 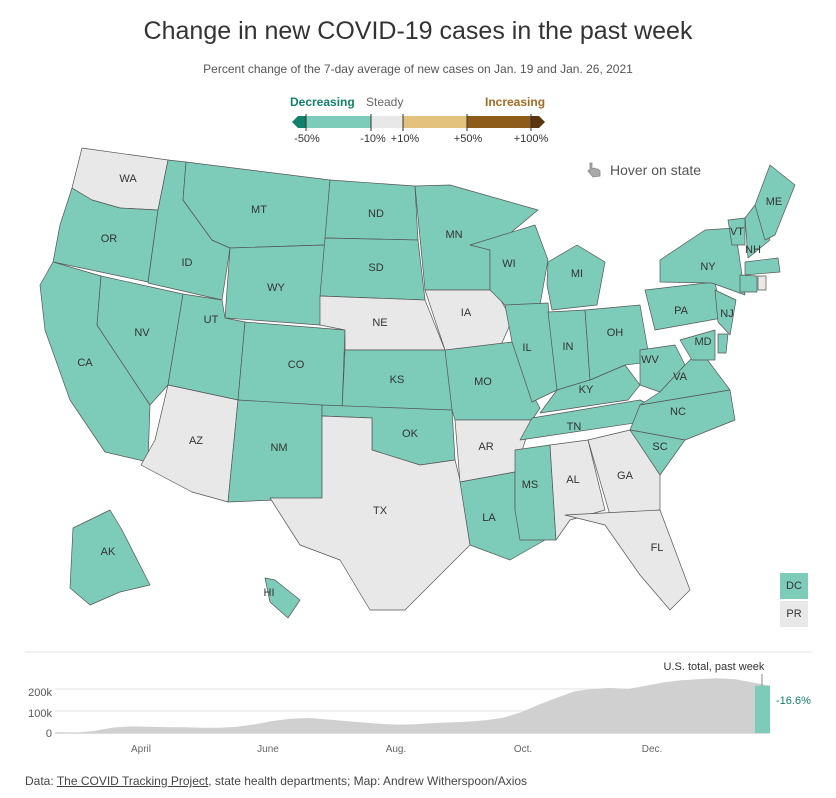 I want to click on state-label-AR: AR, so click(x=485, y=447).